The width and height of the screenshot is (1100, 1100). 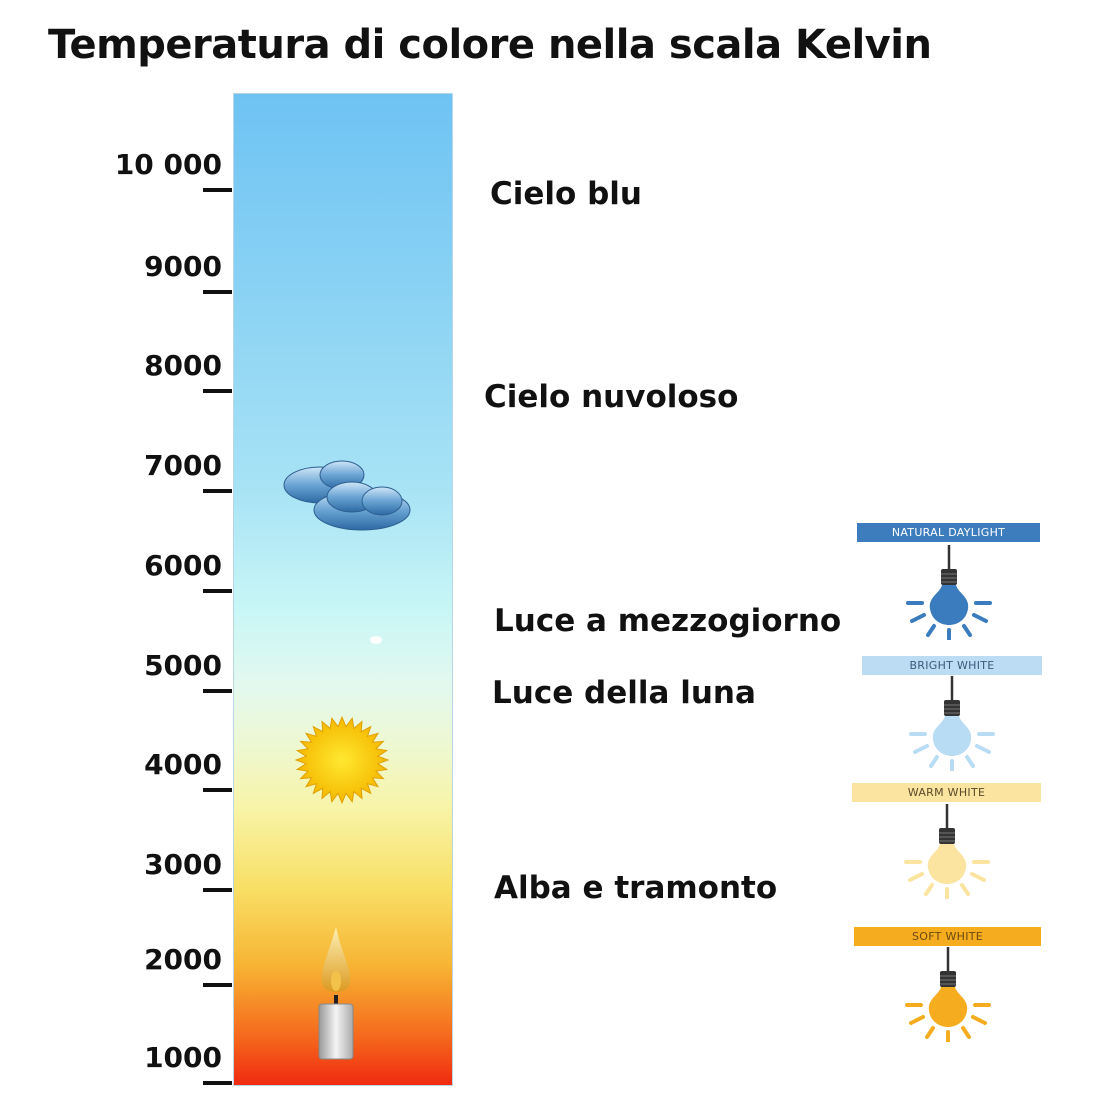 What do you see at coordinates (636, 888) in the screenshot?
I see `light-source-label: Alba e tramonto` at bounding box center [636, 888].